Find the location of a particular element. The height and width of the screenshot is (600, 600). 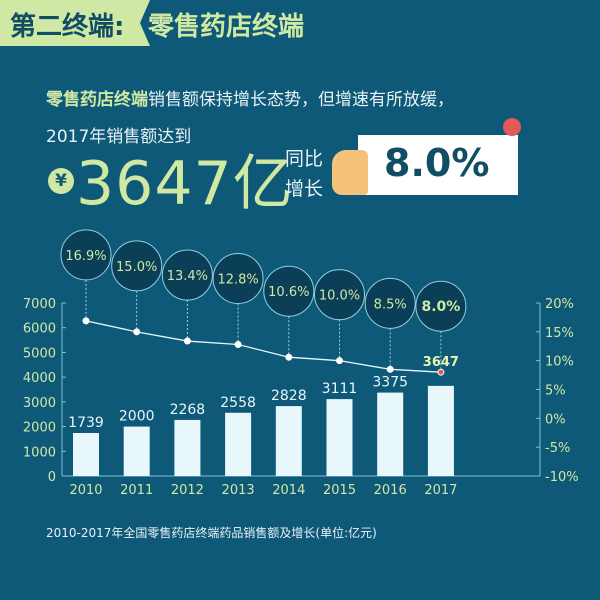

right-tick-label: -10% is located at coordinates (562, 477).